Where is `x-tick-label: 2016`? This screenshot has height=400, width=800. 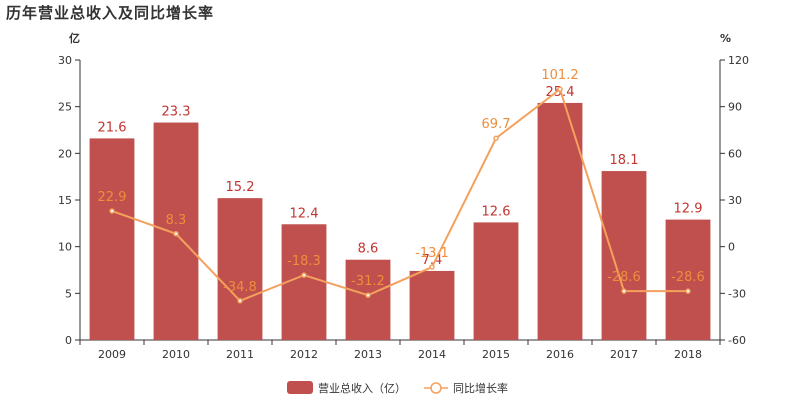
x-tick-label: 2016 is located at coordinates (560, 354).